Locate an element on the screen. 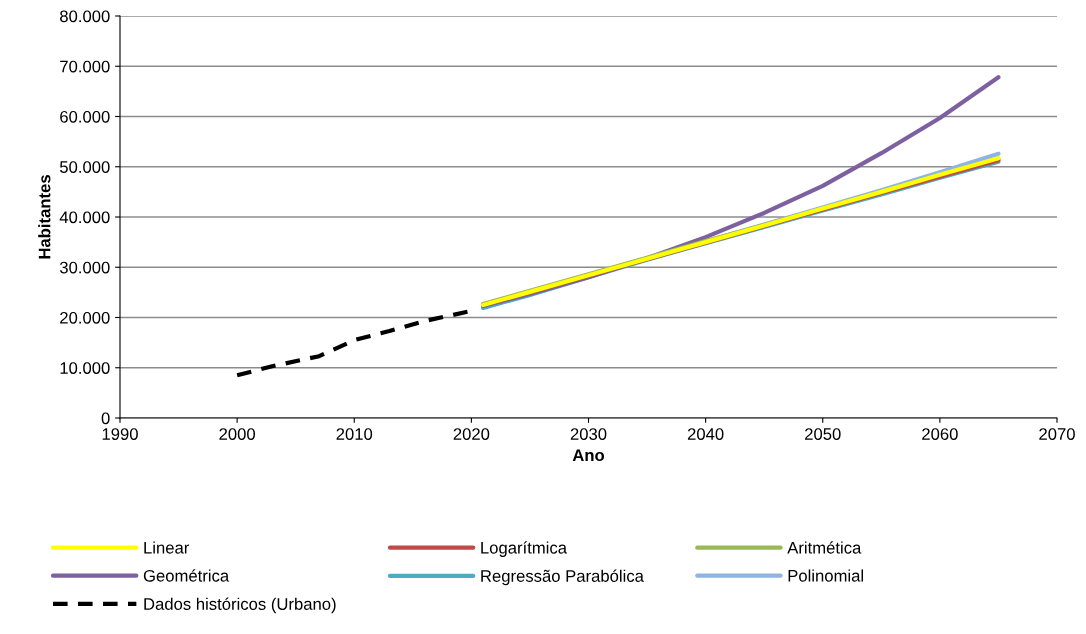 This screenshot has width=1086, height=634. legend-label: Linear is located at coordinates (167, 547).